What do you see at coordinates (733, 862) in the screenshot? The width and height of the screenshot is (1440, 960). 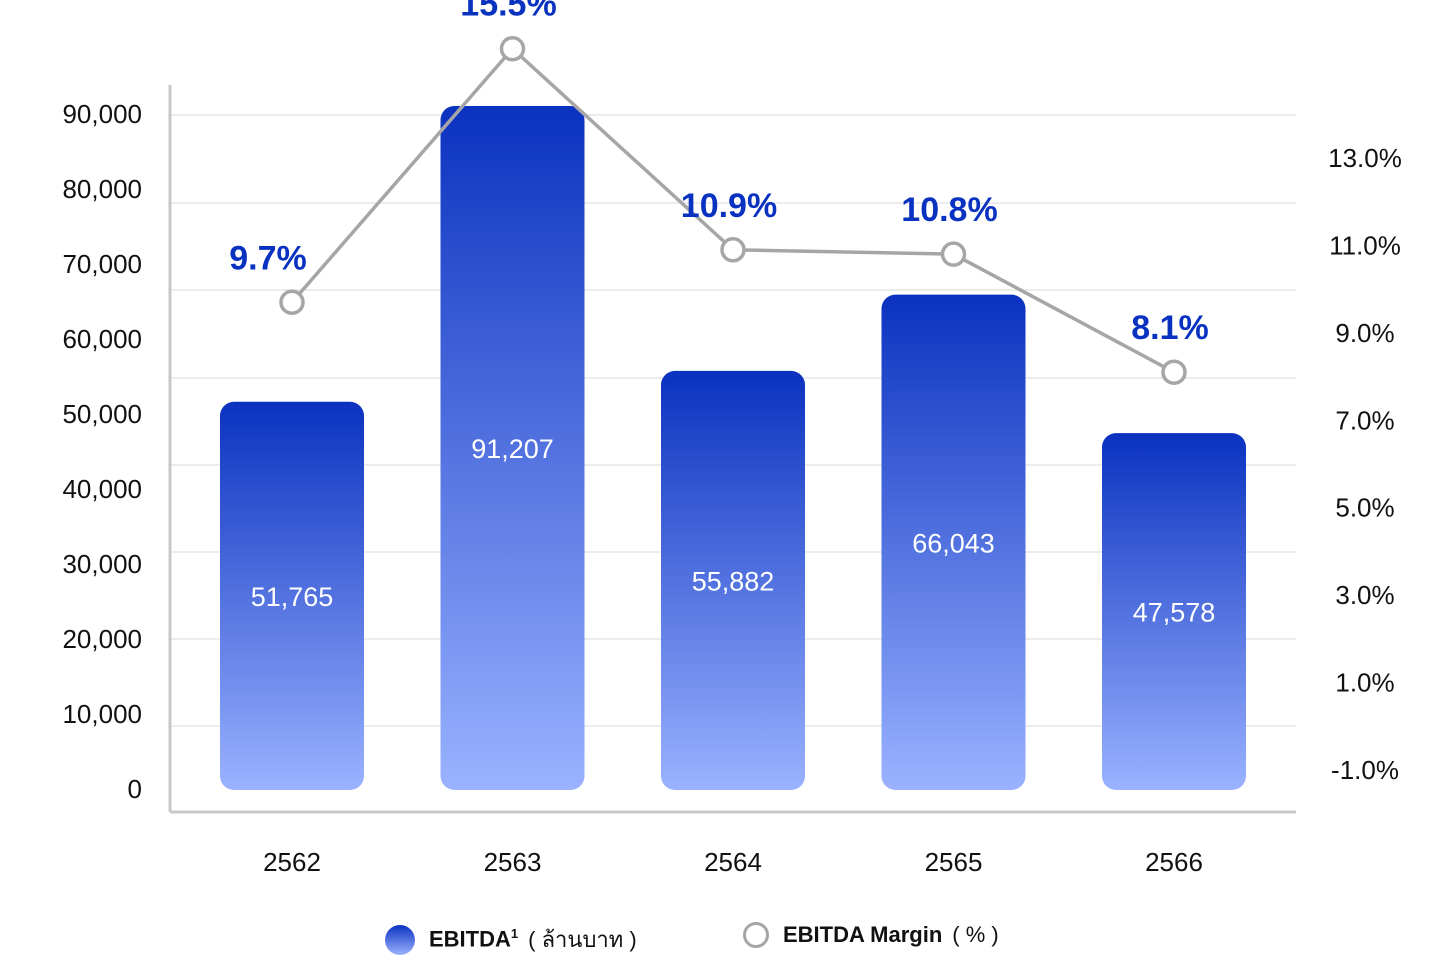 I see `x-tick-label: 2564` at bounding box center [733, 862].